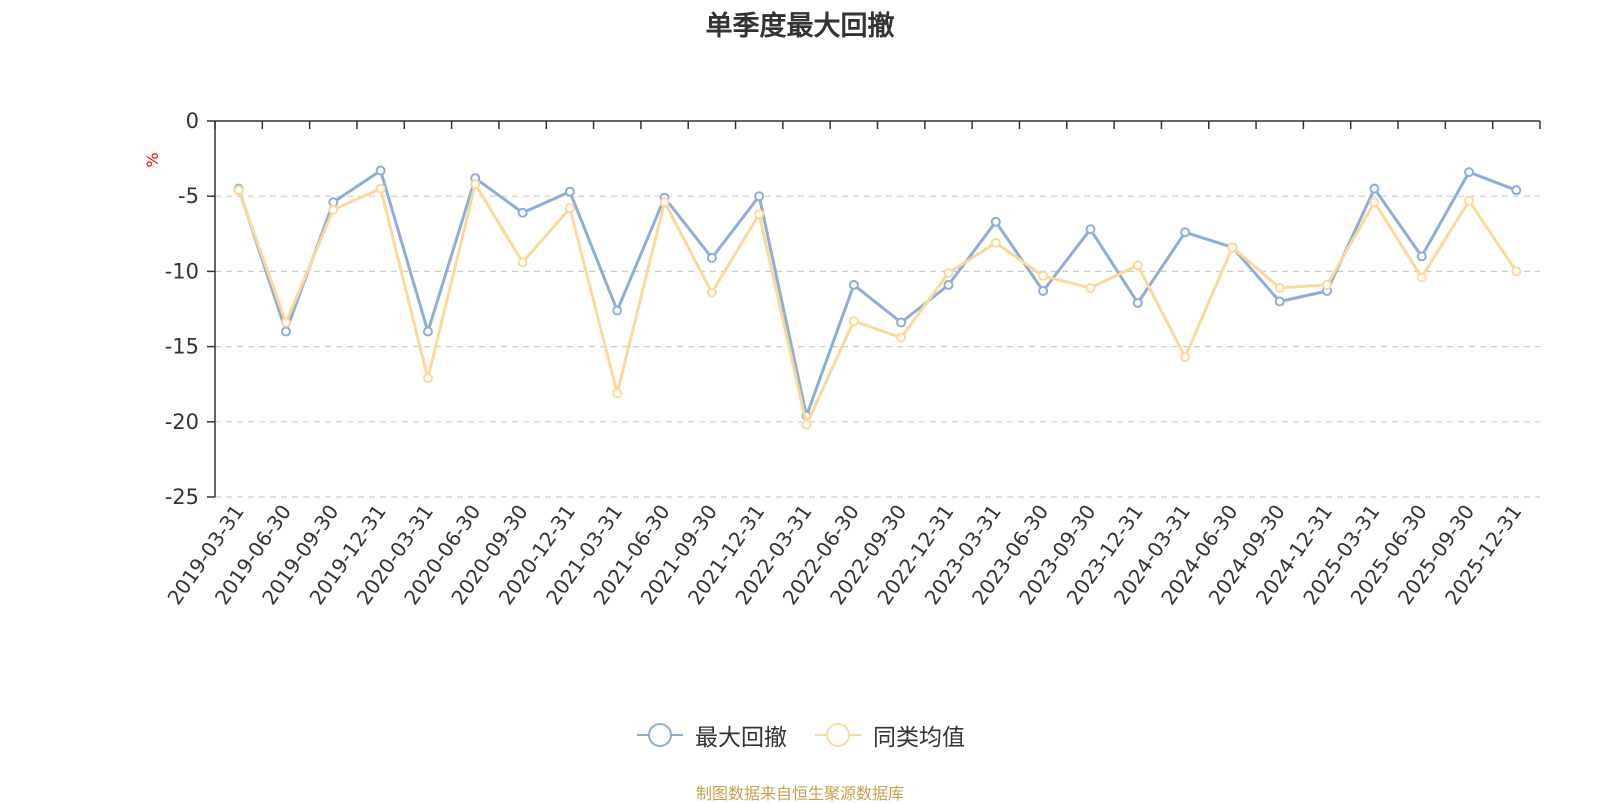 The image size is (1600, 804). Describe the element at coordinates (800, 735) in the screenshot. I see `legend: 最大回撤 同类均值` at that location.